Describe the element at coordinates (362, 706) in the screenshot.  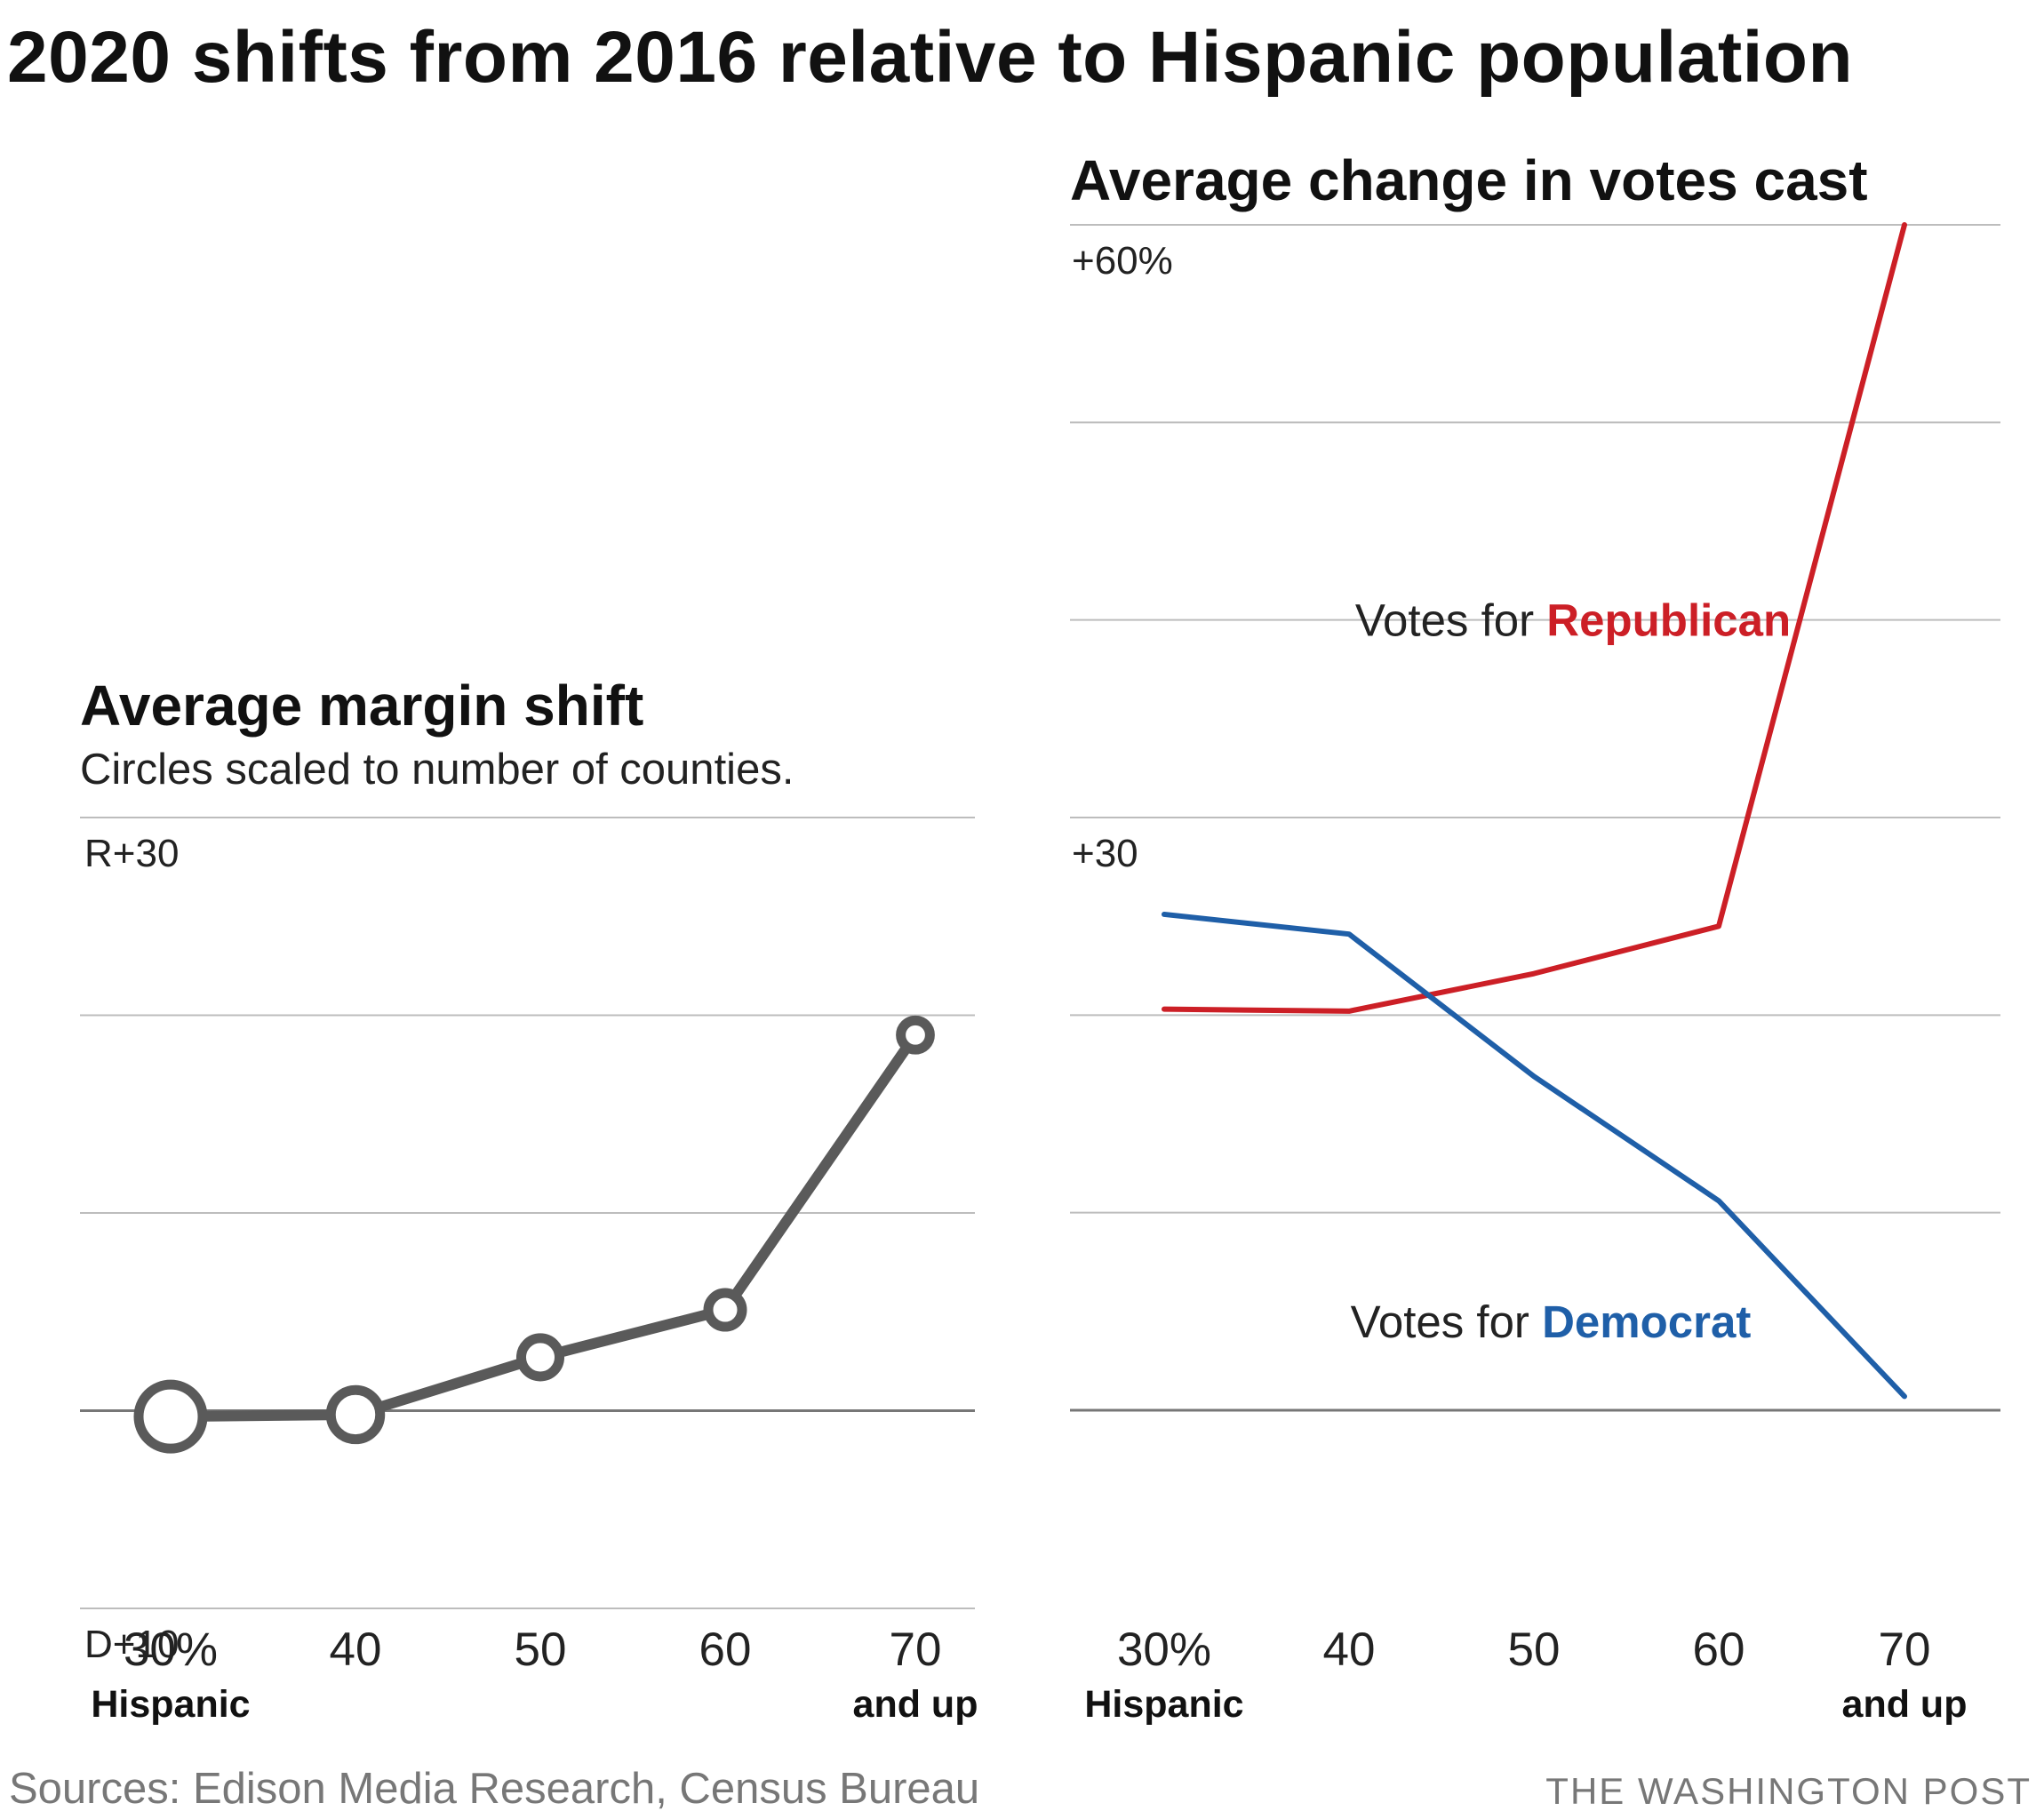
I see `left-chart-title: Average margin shift` at that location.